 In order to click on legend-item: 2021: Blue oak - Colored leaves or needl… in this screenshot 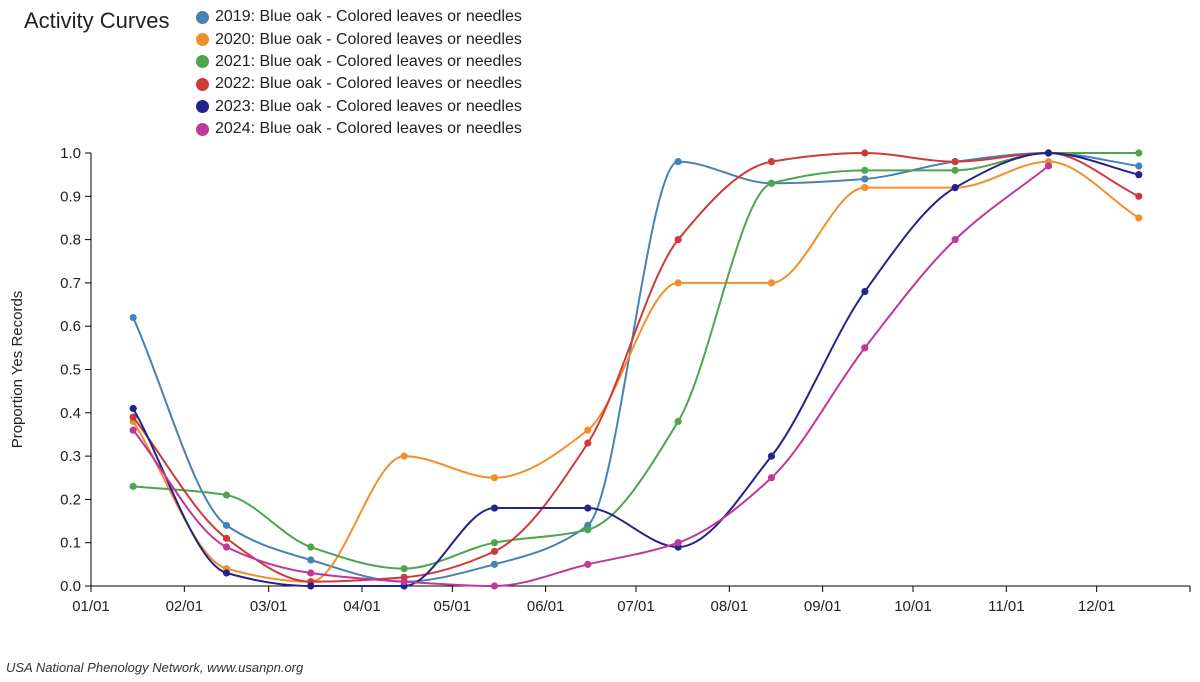, I will do `click(359, 62)`.